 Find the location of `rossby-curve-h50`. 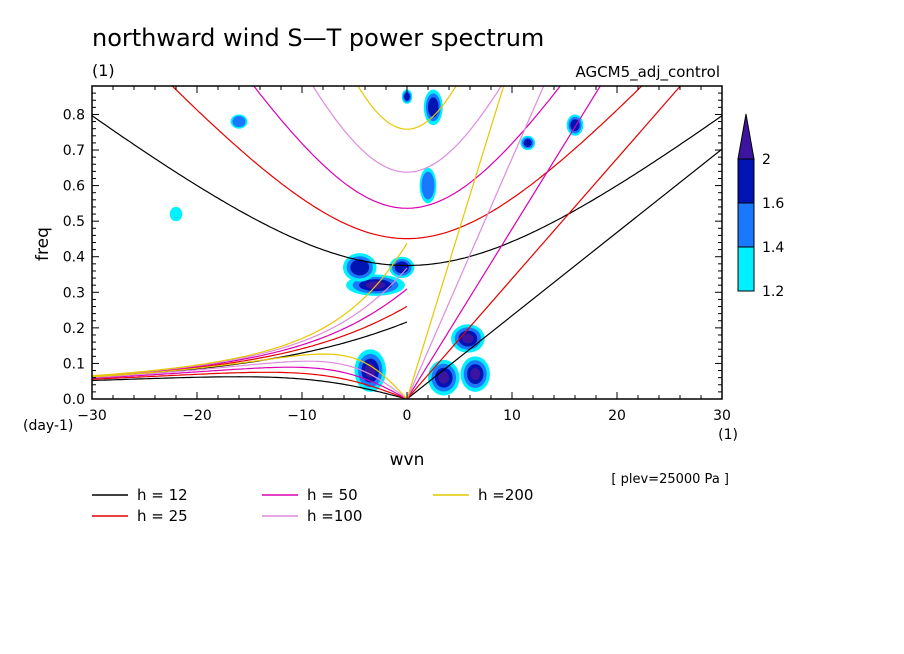

rossby-curve-h50 is located at coordinates (250, 382).